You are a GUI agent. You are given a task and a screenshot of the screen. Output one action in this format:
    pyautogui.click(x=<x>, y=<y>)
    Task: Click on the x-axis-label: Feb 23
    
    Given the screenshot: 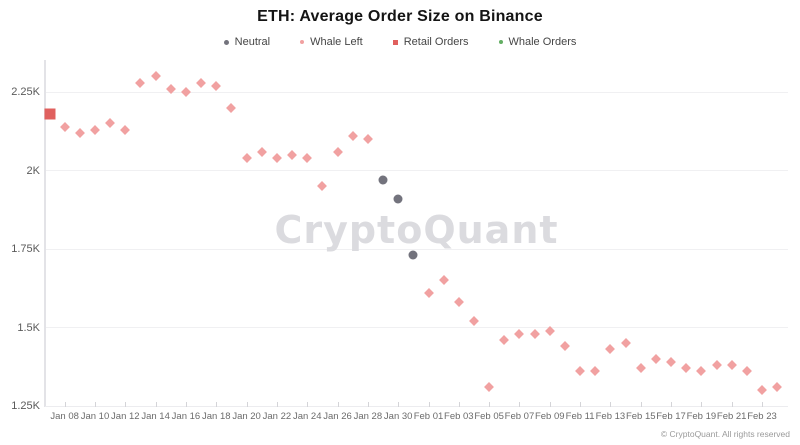 What is the action you would take?
    pyautogui.click(x=762, y=416)
    